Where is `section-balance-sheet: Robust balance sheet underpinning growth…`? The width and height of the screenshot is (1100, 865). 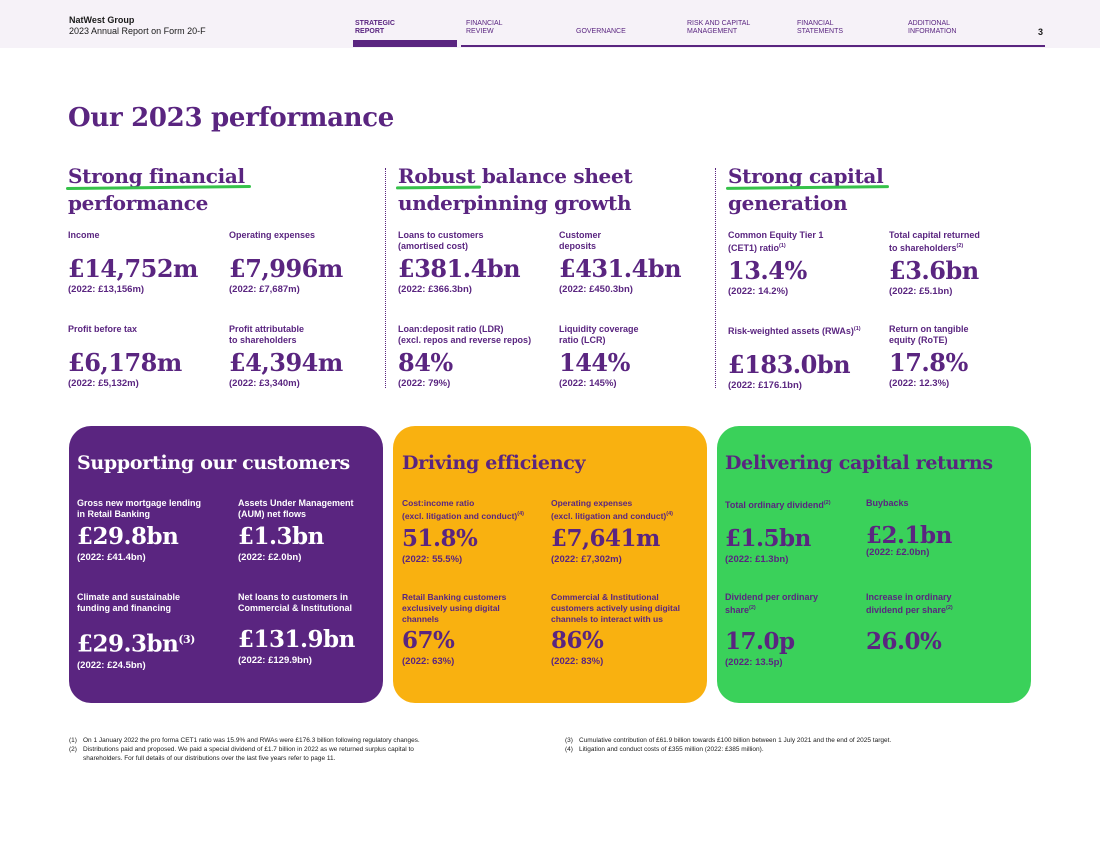
section-balance-sheet: Robust balance sheet underpinning growth… is located at coordinates (553, 278).